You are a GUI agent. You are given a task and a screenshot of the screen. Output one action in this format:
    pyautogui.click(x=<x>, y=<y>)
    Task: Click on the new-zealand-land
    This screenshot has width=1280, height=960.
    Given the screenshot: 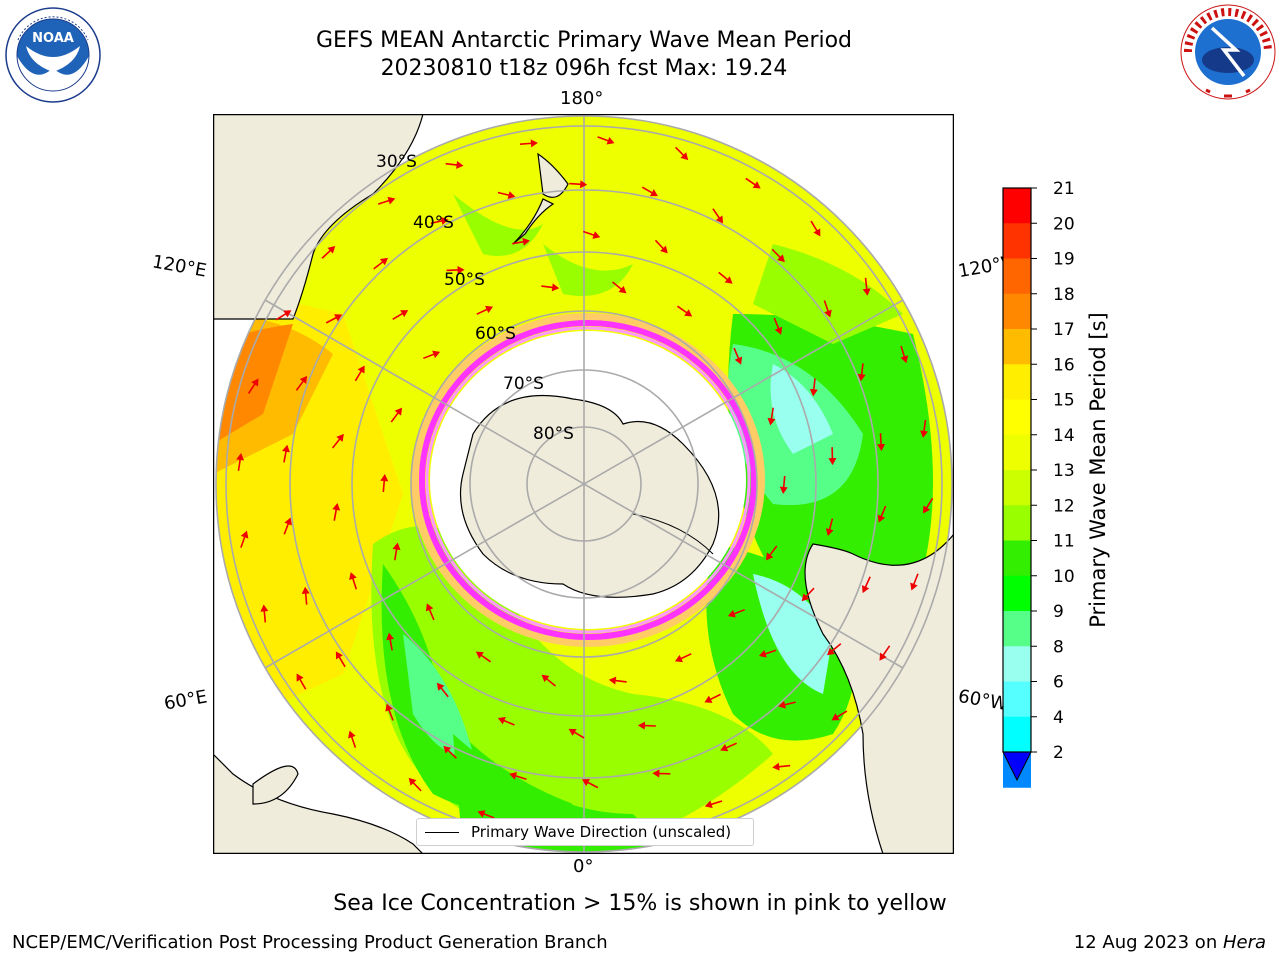 What is the action you would take?
    pyautogui.click(x=540, y=198)
    